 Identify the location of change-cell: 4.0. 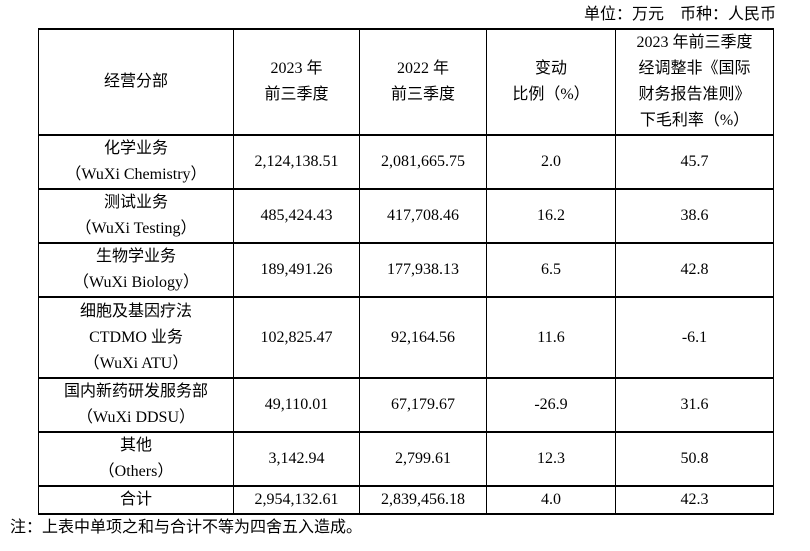
(551, 500).